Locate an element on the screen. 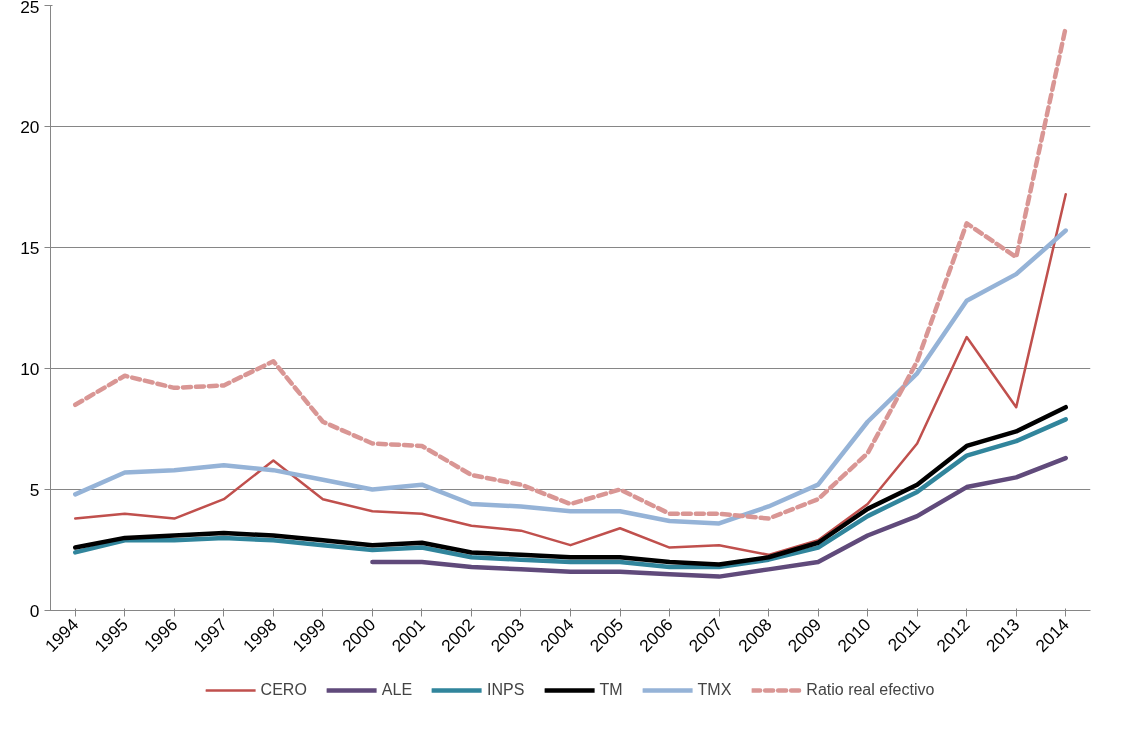 The height and width of the screenshot is (745, 1129). line-series is located at coordinates (719, 517).